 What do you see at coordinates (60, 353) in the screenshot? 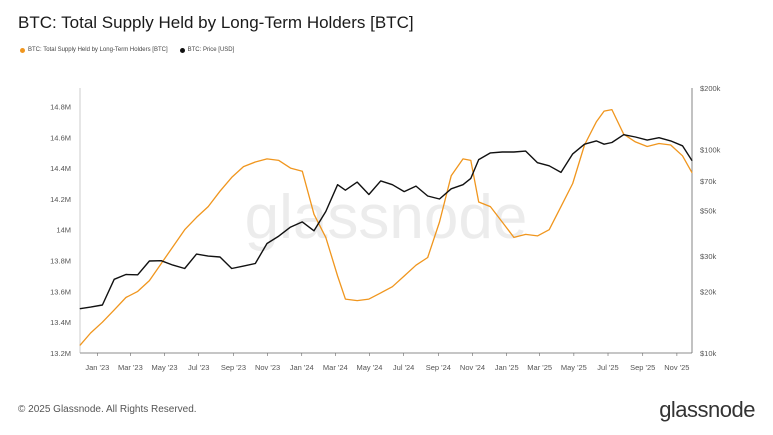
I see `y-left-tick-label: 13.2M` at bounding box center [60, 353].